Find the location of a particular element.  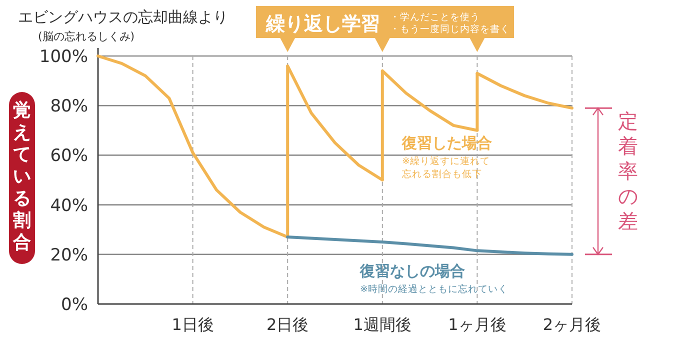

text: ・学んだことを使う is located at coordinates (435, 17).